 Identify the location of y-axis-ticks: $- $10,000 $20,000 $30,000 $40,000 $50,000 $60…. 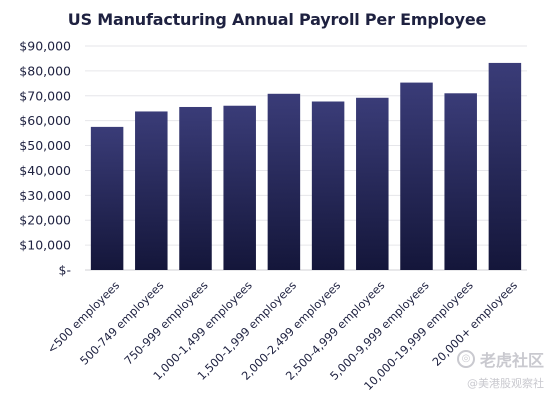
(45, 158).